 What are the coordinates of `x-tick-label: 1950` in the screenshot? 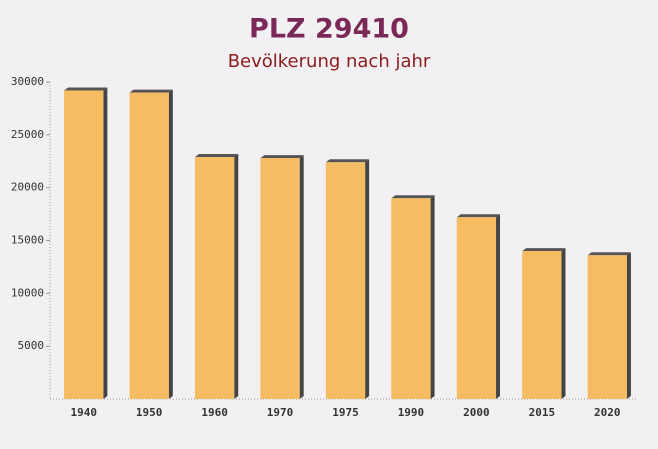 It's located at (149, 412).